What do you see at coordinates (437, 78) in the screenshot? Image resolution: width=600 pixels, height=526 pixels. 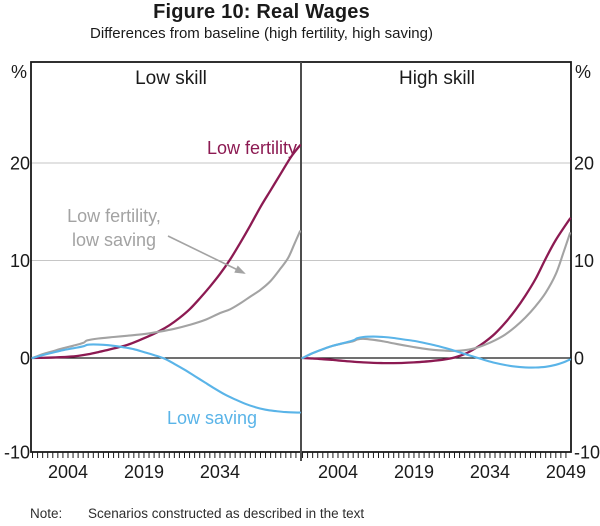 I see `panel-title-high-skill: High skill` at bounding box center [437, 78].